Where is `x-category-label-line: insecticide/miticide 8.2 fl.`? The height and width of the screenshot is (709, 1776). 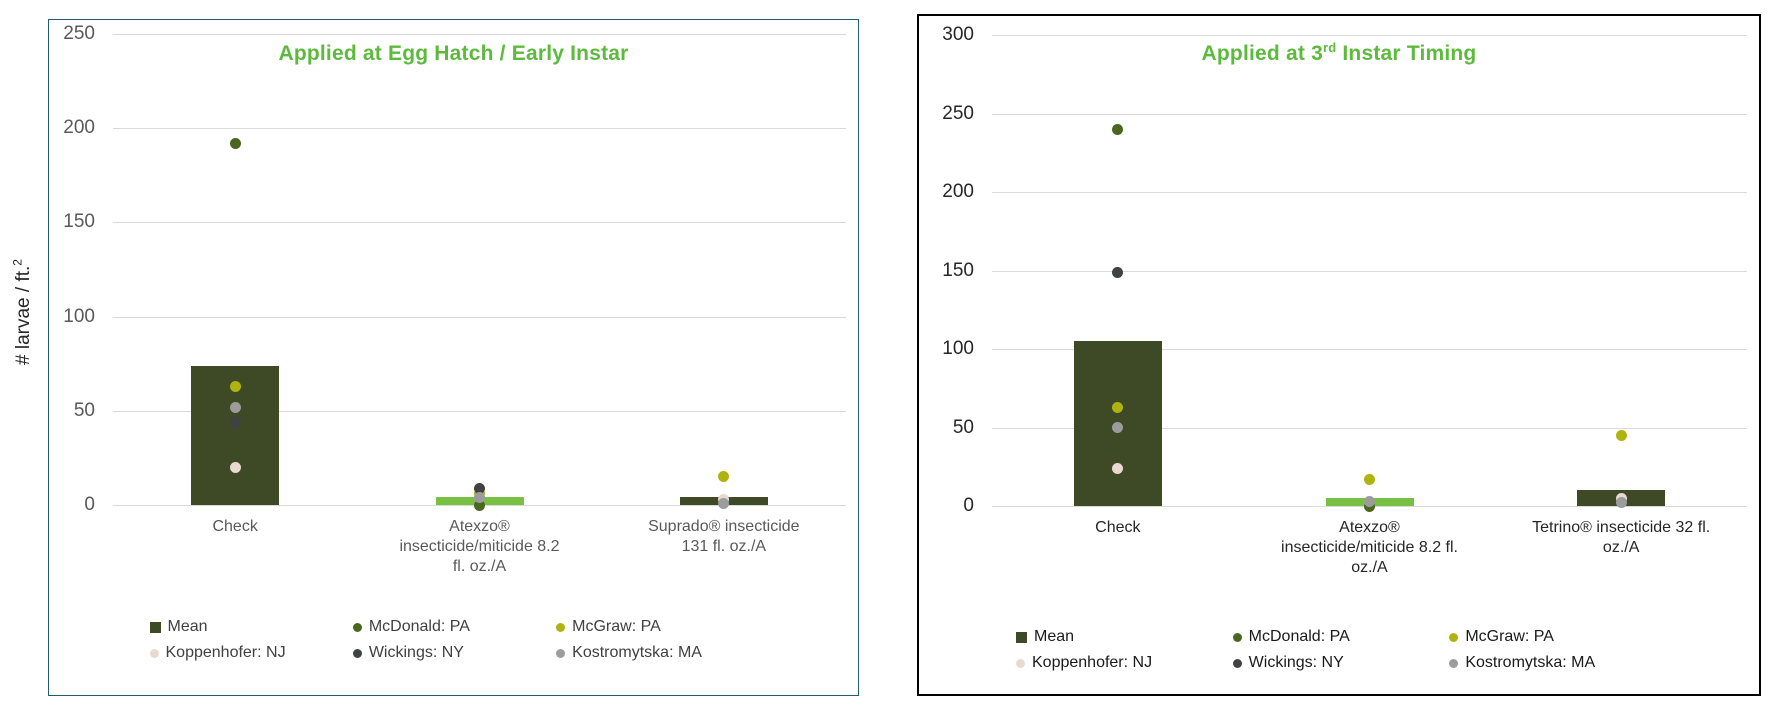 x-category-label-line: insecticide/miticide 8.2 fl. is located at coordinates (1369, 547).